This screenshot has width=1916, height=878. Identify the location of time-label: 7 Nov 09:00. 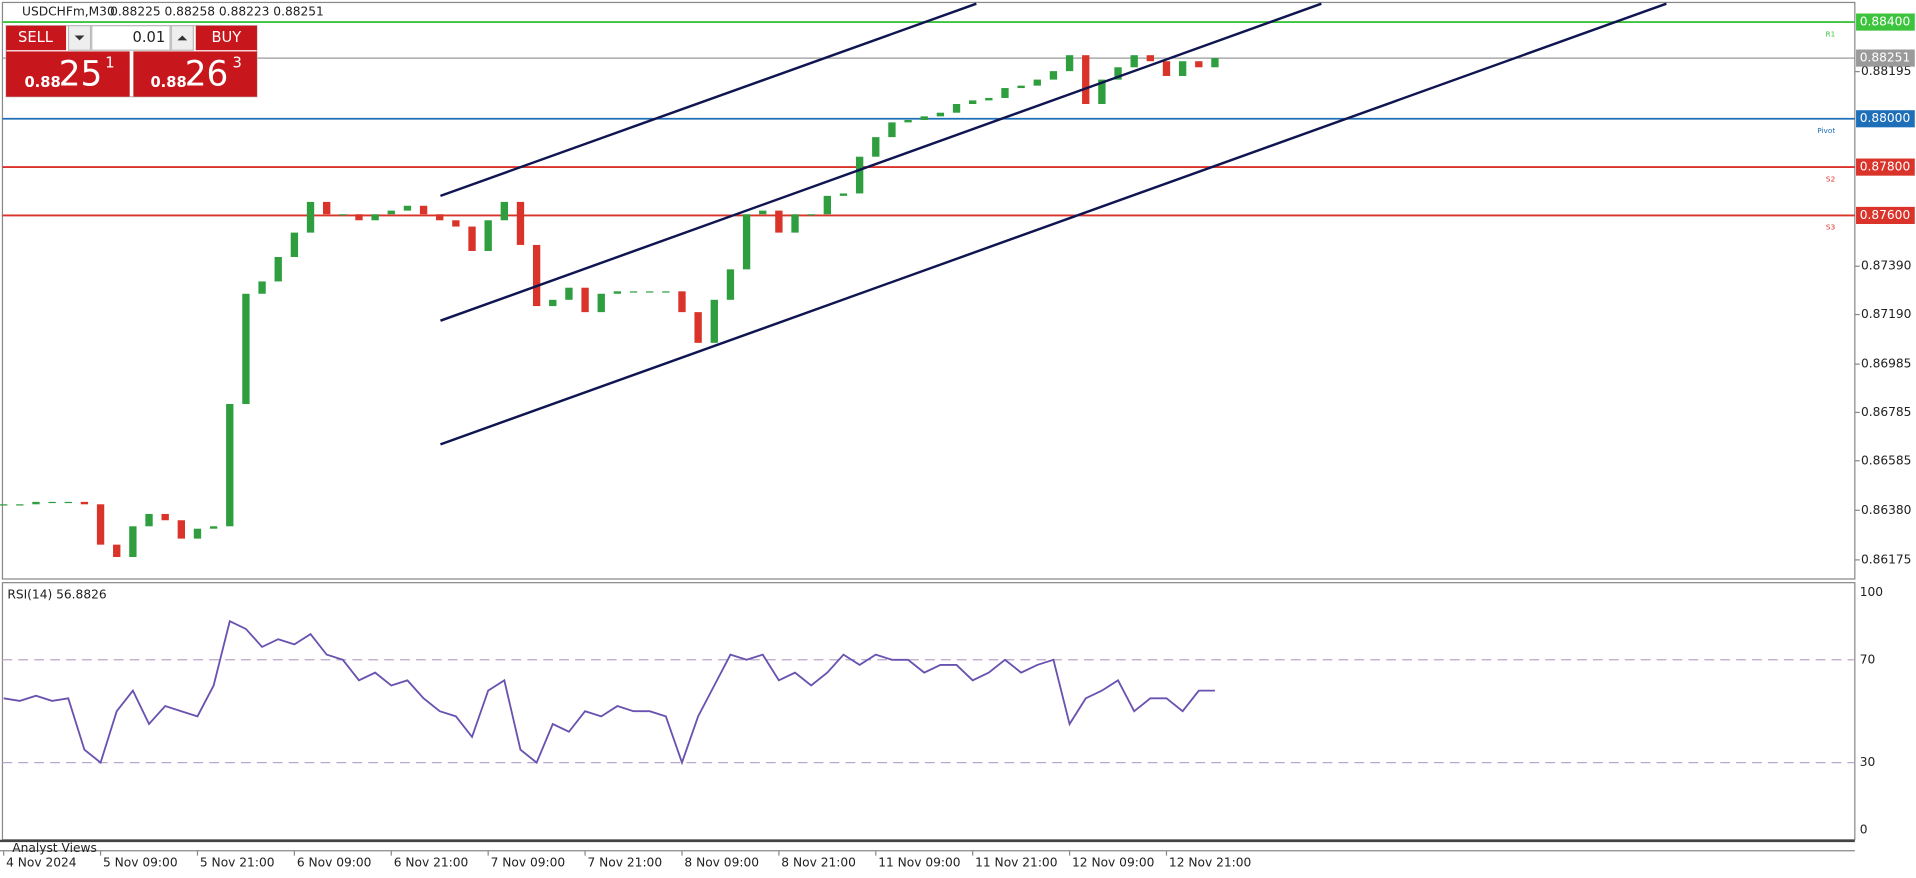
(528, 862).